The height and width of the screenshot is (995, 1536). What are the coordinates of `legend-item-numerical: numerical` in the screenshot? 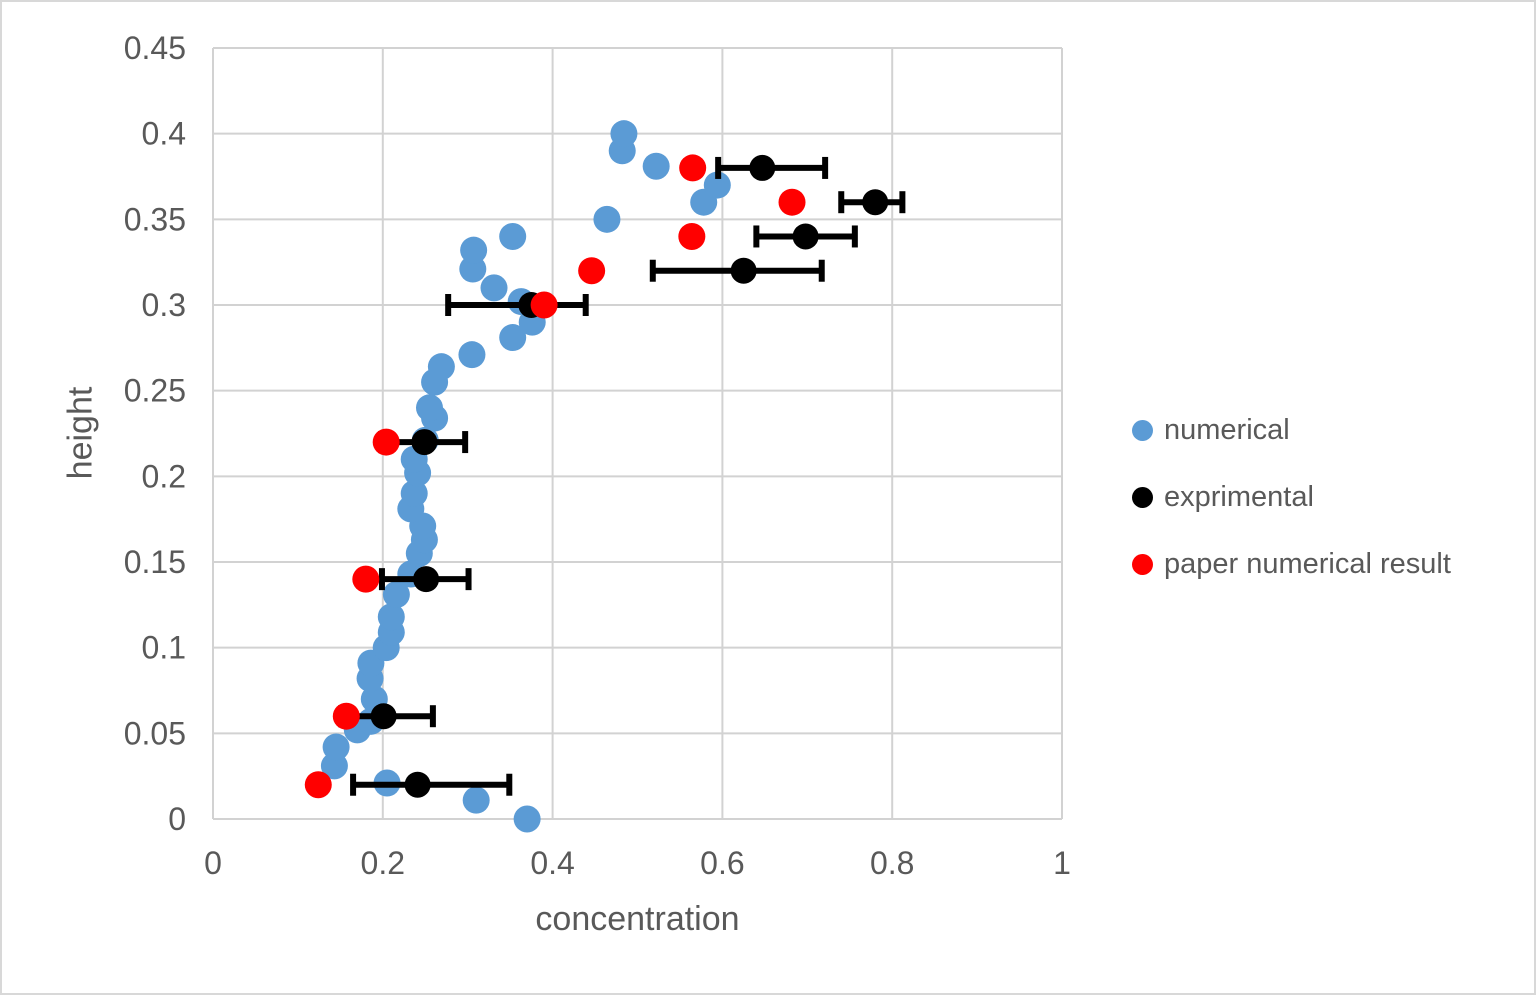 It's located at (1291, 430).